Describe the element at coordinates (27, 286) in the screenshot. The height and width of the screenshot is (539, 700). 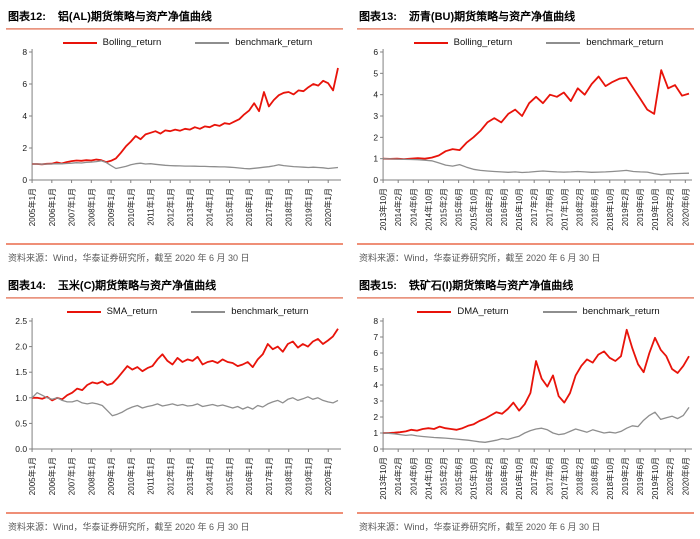
I see `figure-label: 图表14:` at that location.